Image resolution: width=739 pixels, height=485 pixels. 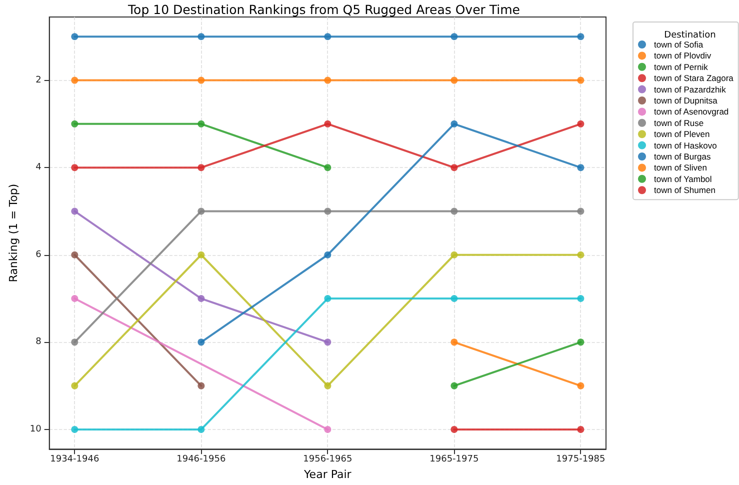 I want to click on x-tick-label: 1934-1946, so click(x=75, y=459).